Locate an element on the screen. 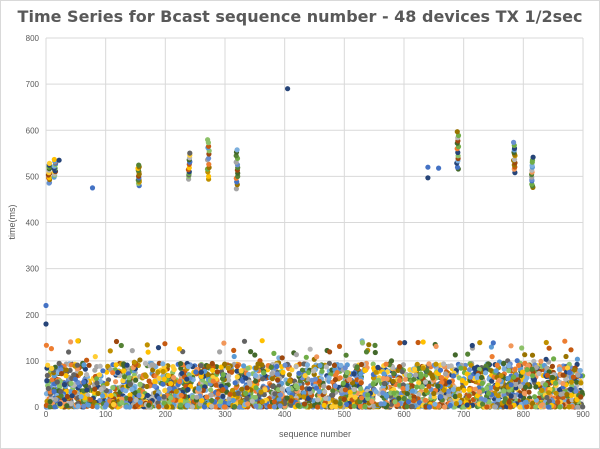  y-tick-label: 100 is located at coordinates (33, 361).